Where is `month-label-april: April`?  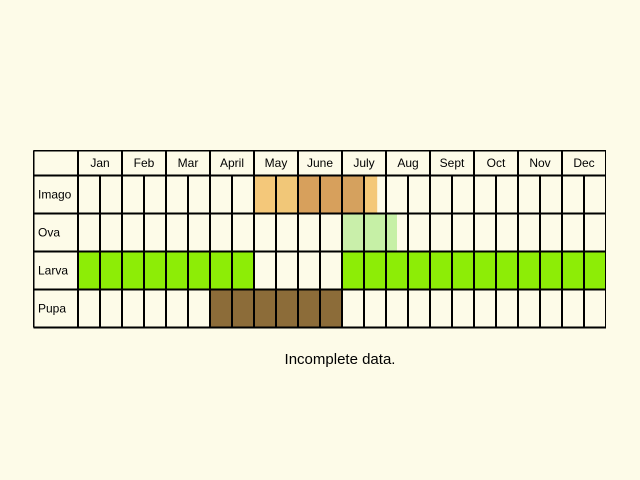 month-label-april: April is located at coordinates (232, 163).